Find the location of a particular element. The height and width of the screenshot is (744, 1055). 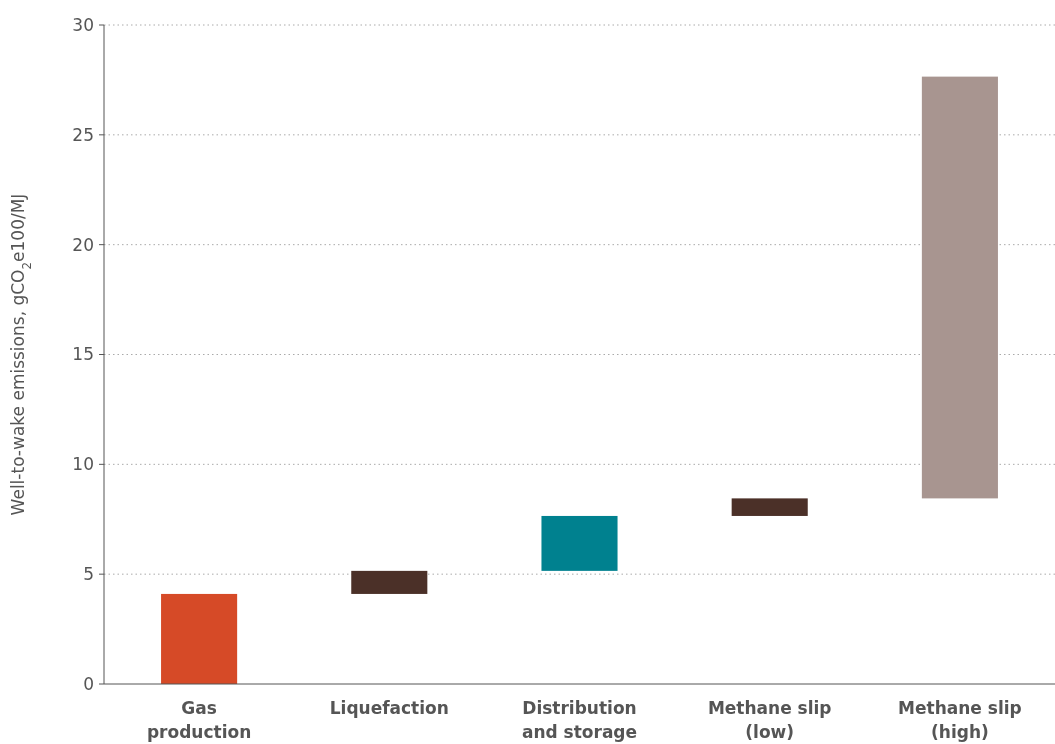

y-tick-label: 0 is located at coordinates (88, 683).